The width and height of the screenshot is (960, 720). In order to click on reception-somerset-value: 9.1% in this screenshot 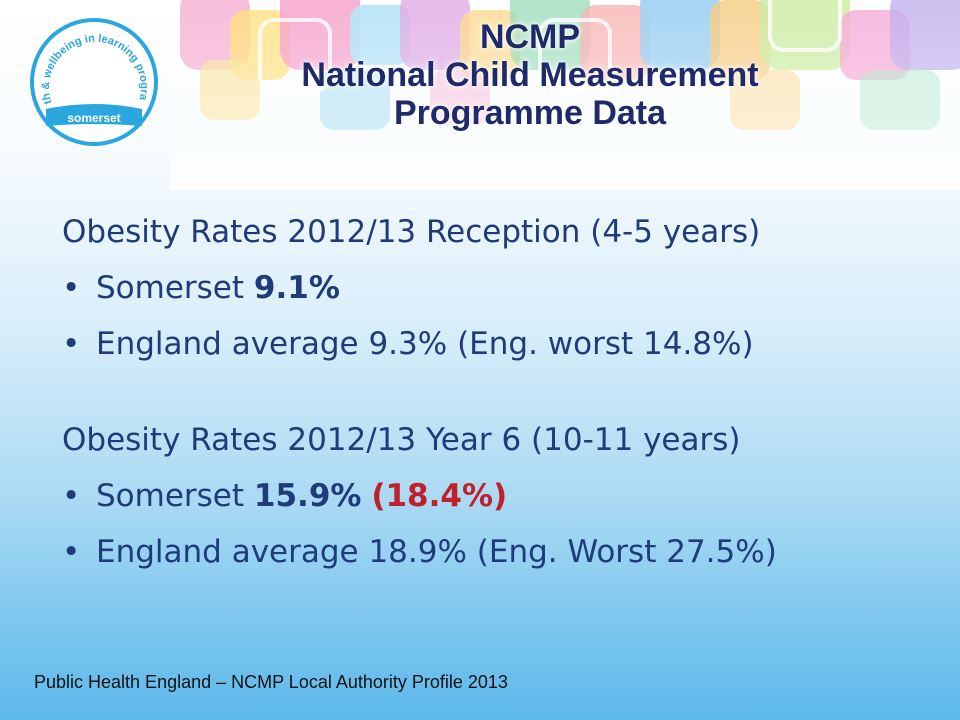, I will do `click(296, 288)`.